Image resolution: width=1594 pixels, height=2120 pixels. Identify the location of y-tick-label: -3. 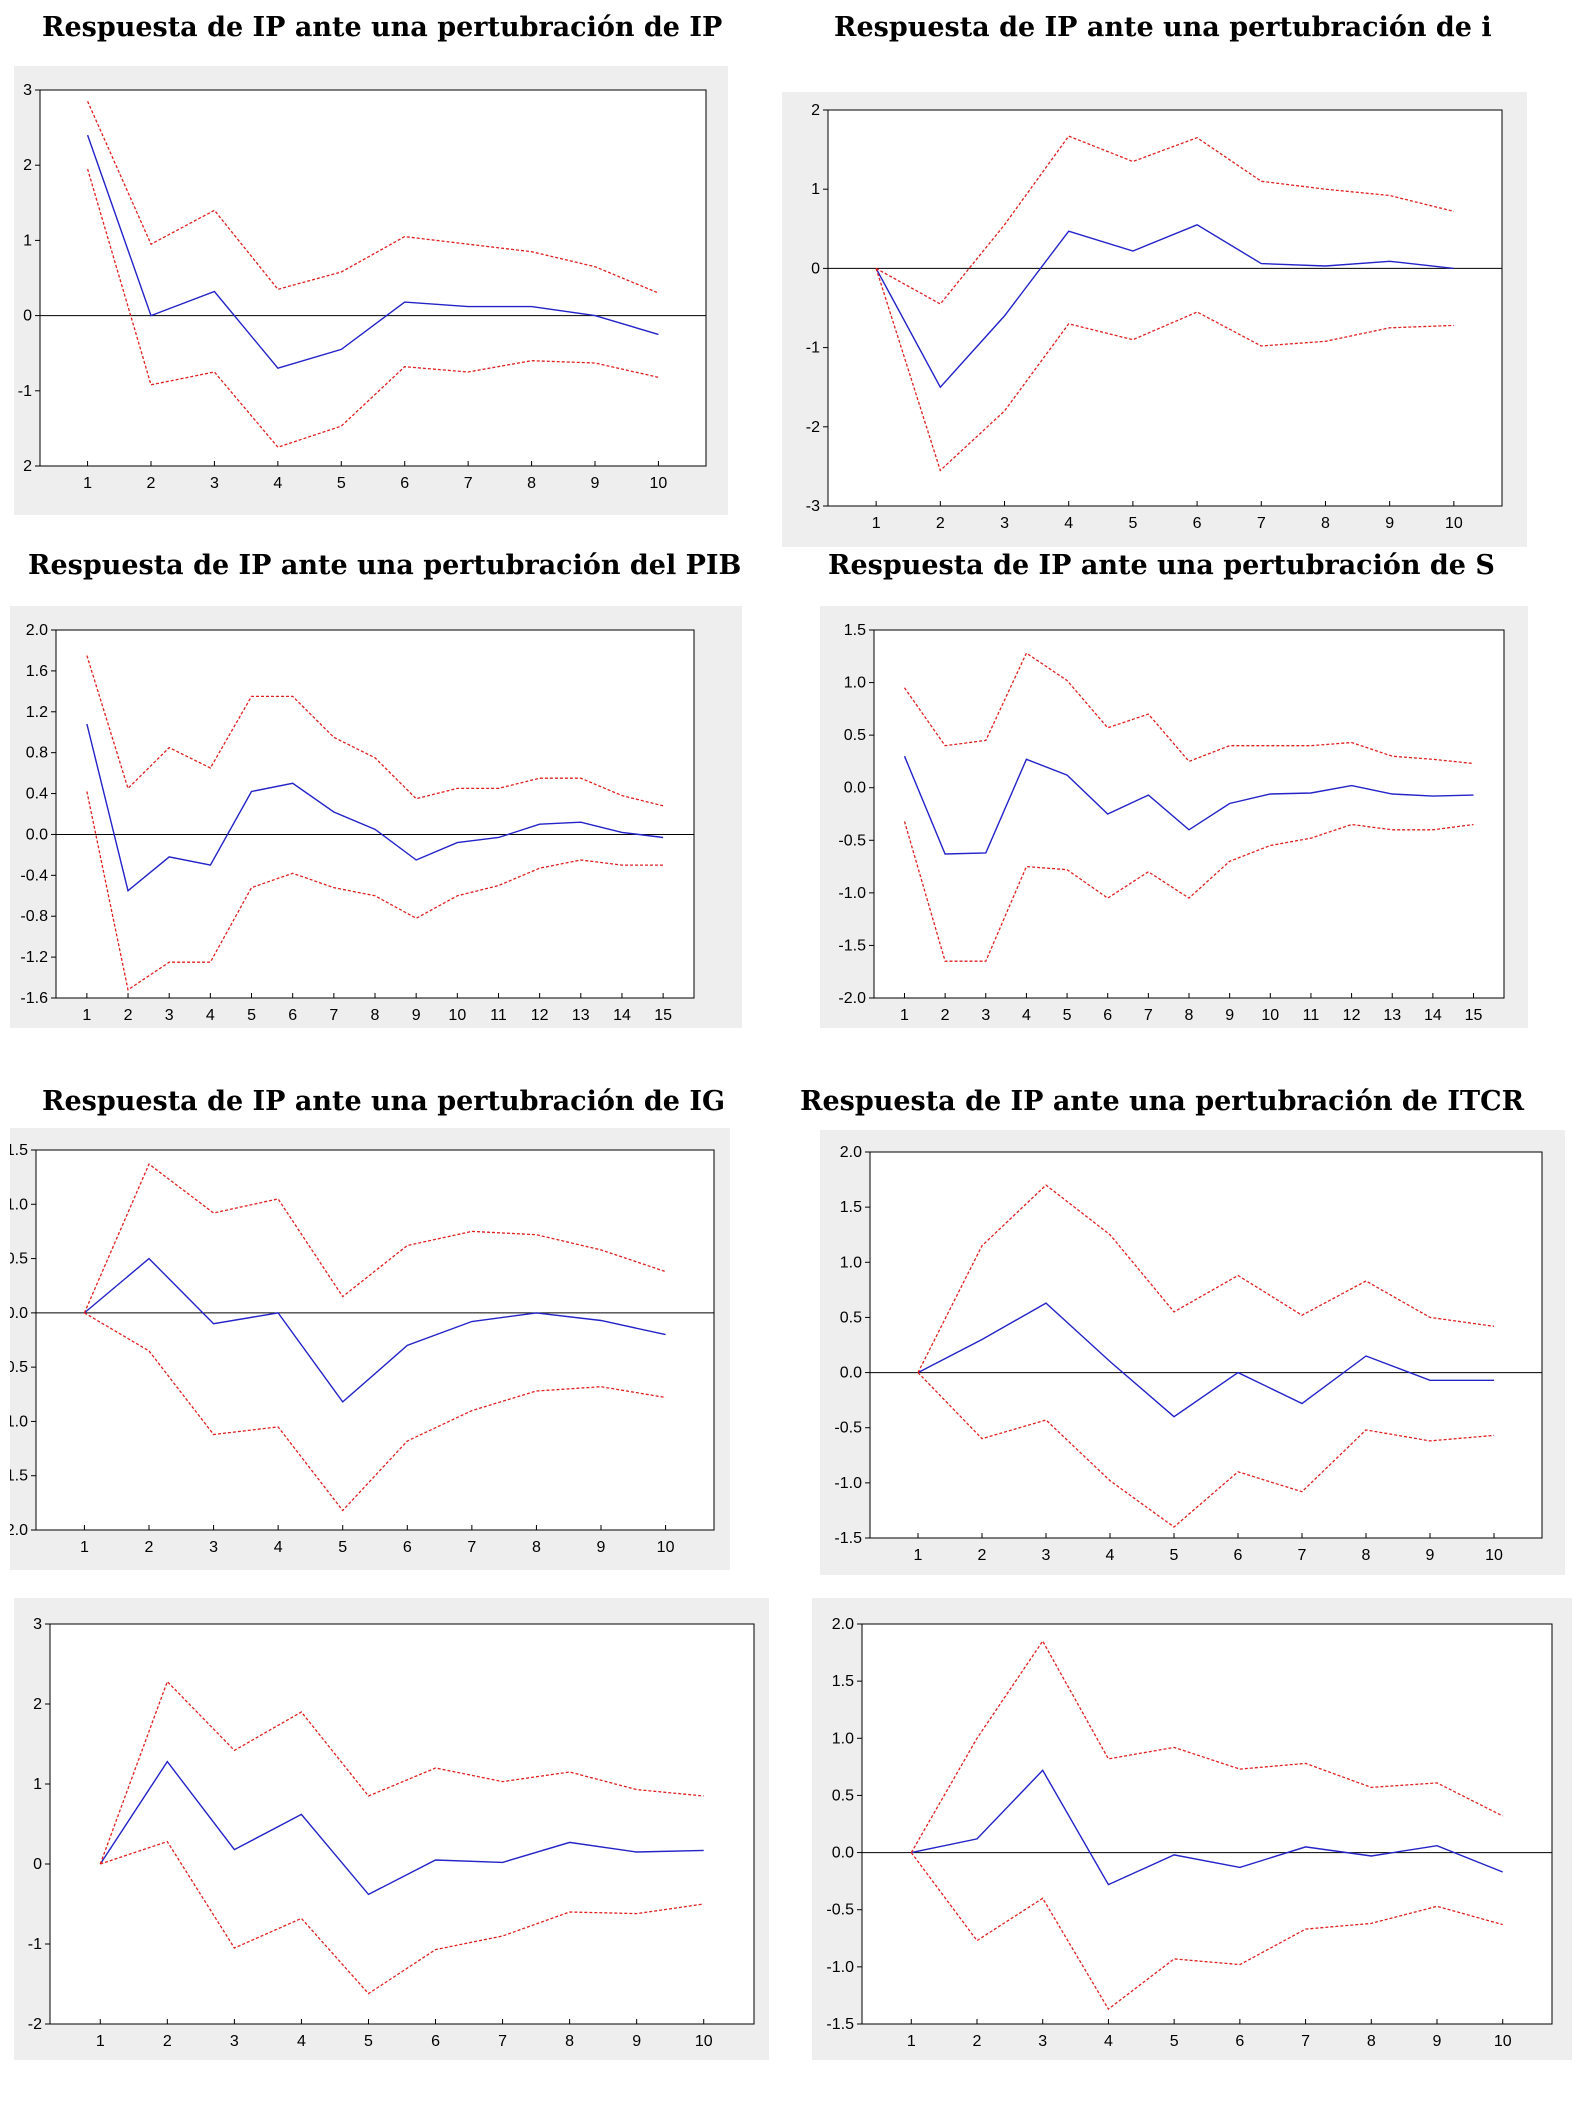
(813, 506).